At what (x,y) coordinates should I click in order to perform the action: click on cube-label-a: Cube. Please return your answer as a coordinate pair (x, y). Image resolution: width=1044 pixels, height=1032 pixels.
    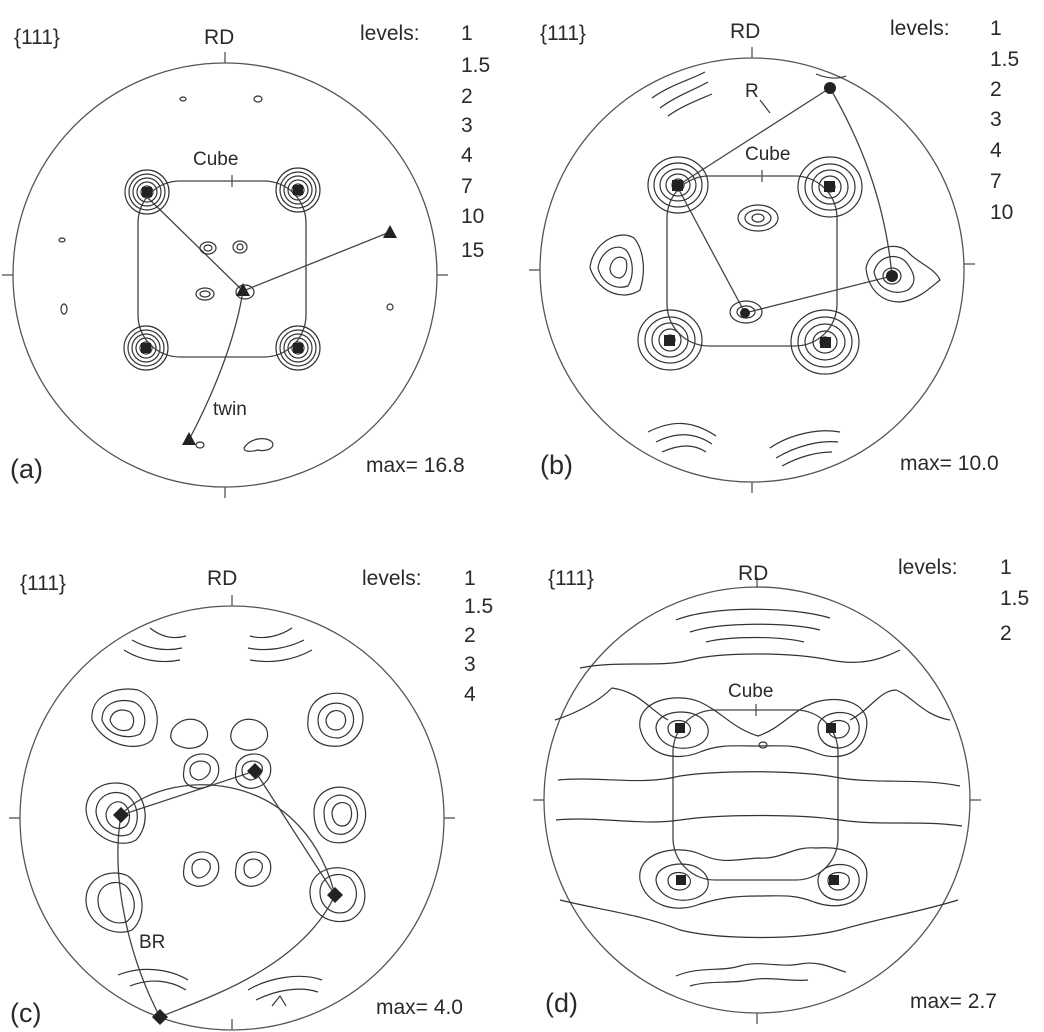
    Looking at the image, I should click on (215, 159).